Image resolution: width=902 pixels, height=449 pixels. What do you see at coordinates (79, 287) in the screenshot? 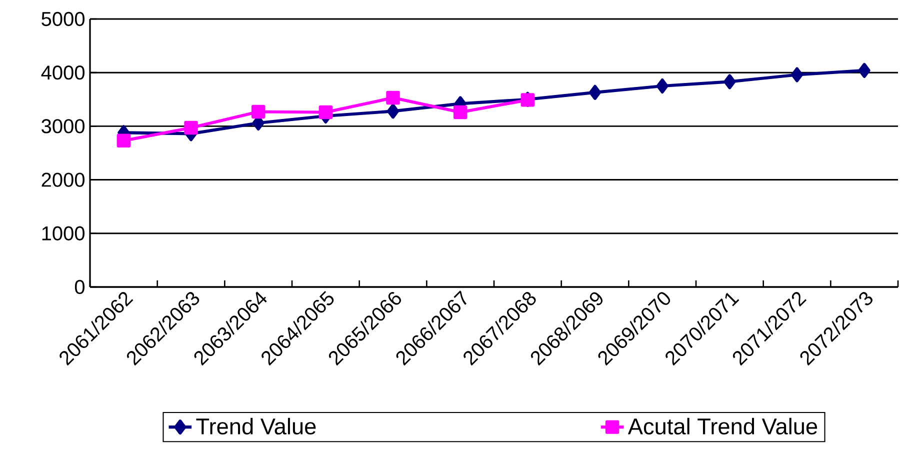
I see `y-tick-label: 0` at bounding box center [79, 287].